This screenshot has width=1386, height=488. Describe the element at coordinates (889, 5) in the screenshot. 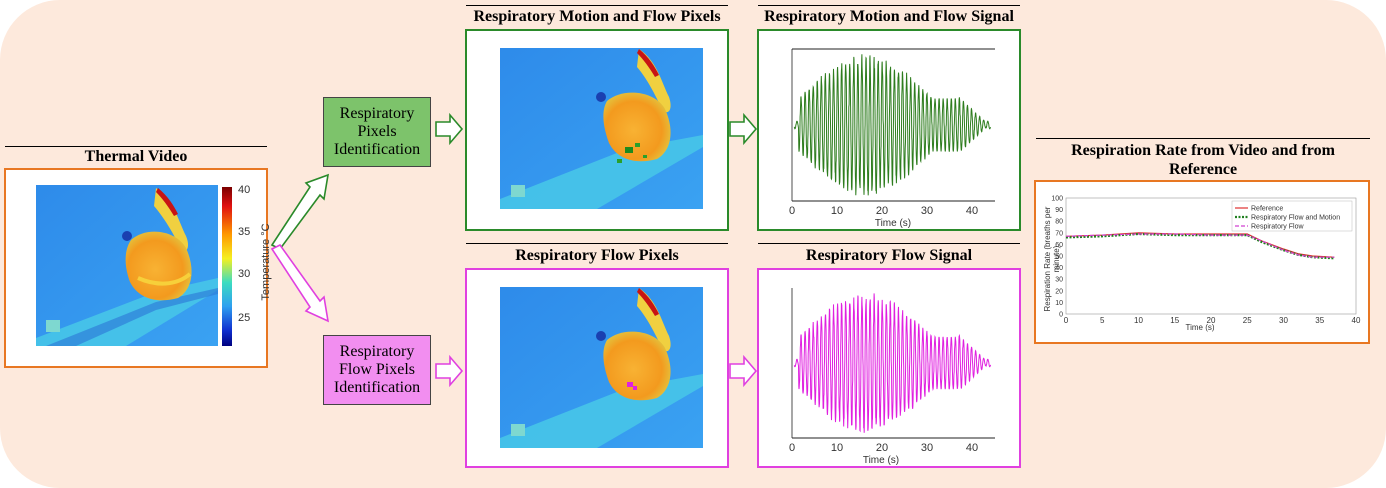

I see `motion-signal-title-rule` at that location.